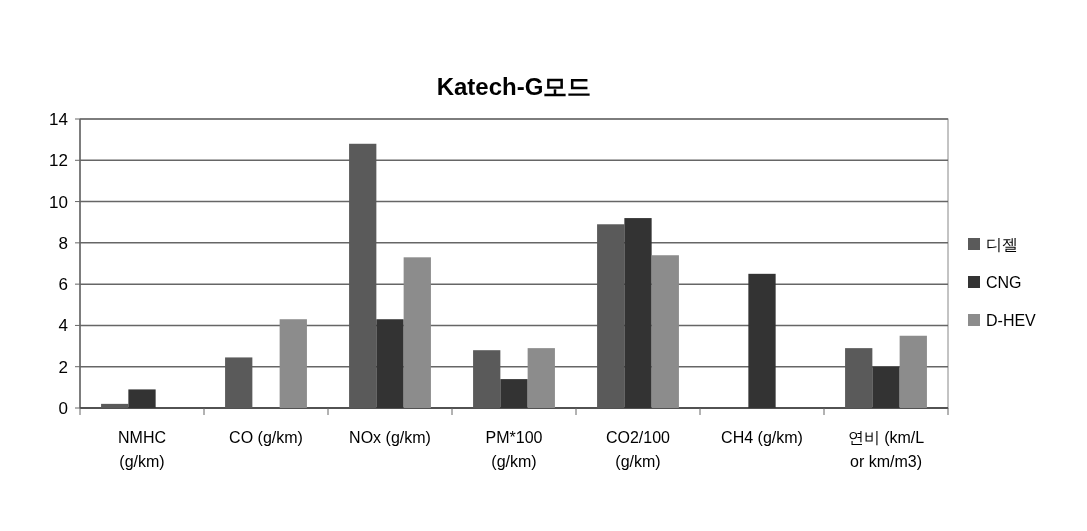  What do you see at coordinates (886, 449) in the screenshot?
I see `x-tick-label: 연비 (km/L or km/m3)` at bounding box center [886, 449].